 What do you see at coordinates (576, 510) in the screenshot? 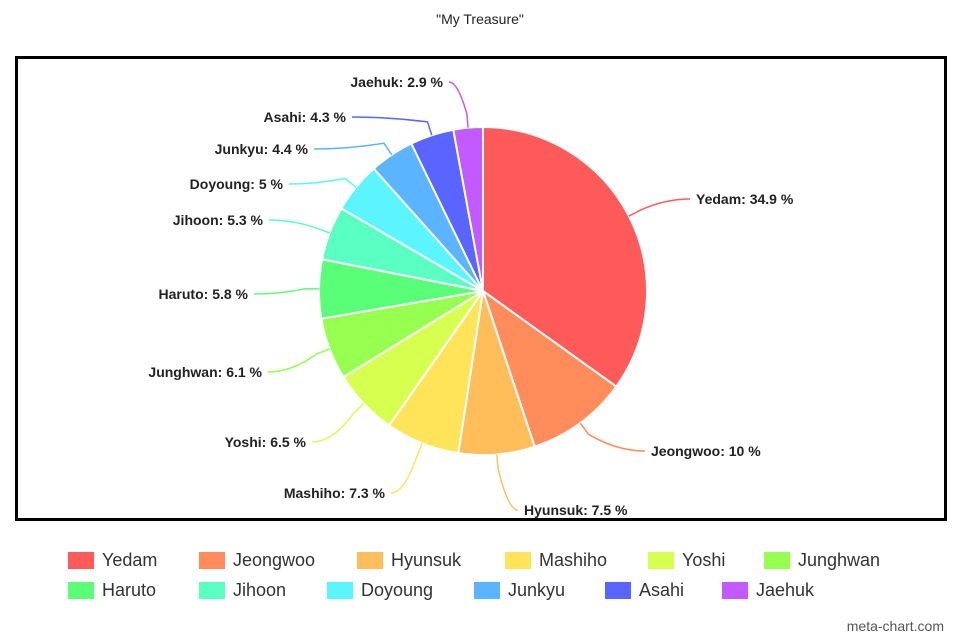
I see `slice-label-hyunsuk: Hyunsuk: 7.5 %` at bounding box center [576, 510].